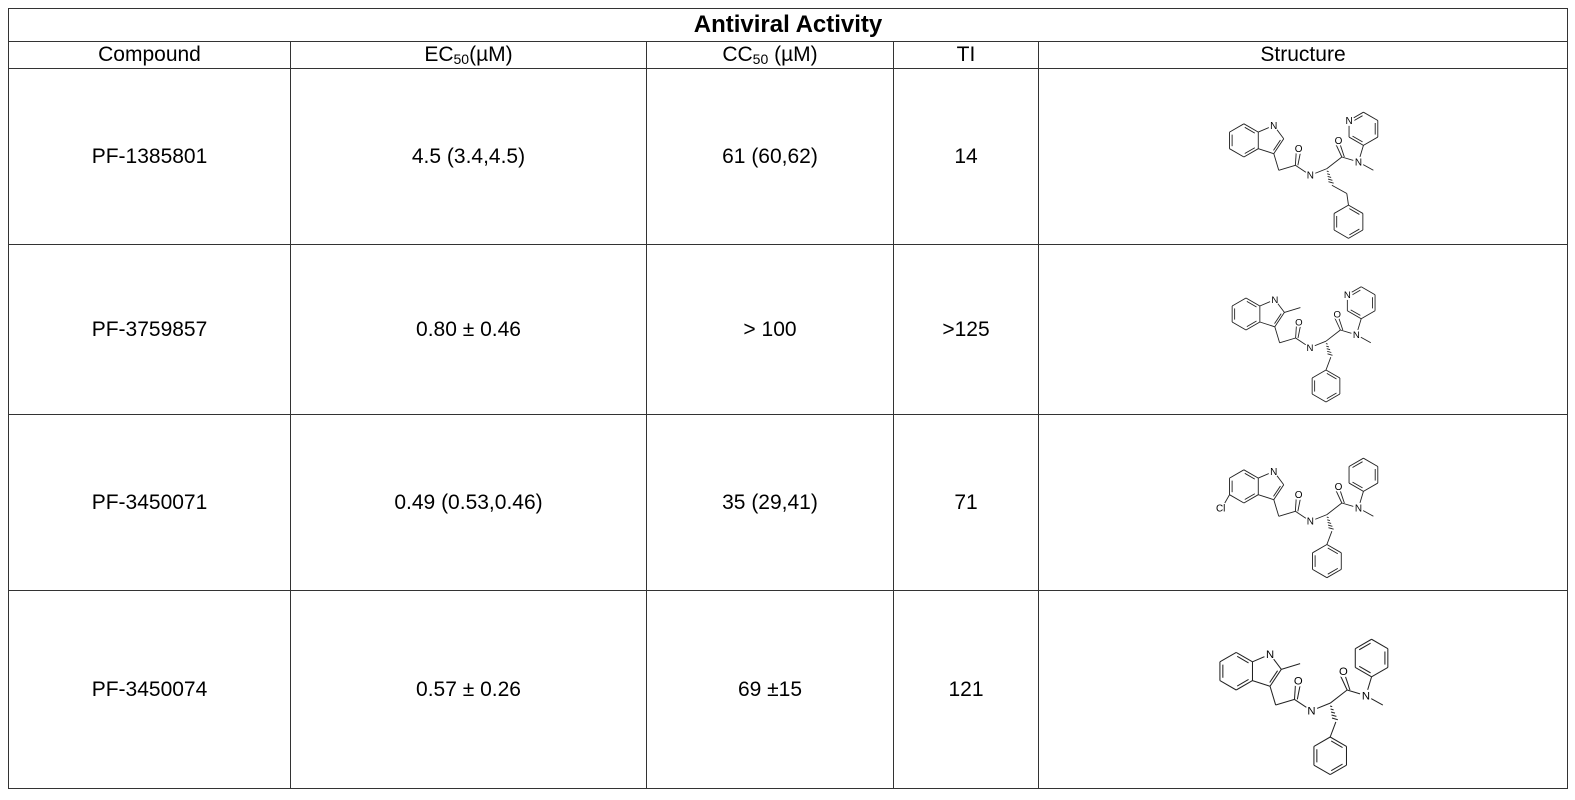  I want to click on column-header: Compound, so click(149, 55).